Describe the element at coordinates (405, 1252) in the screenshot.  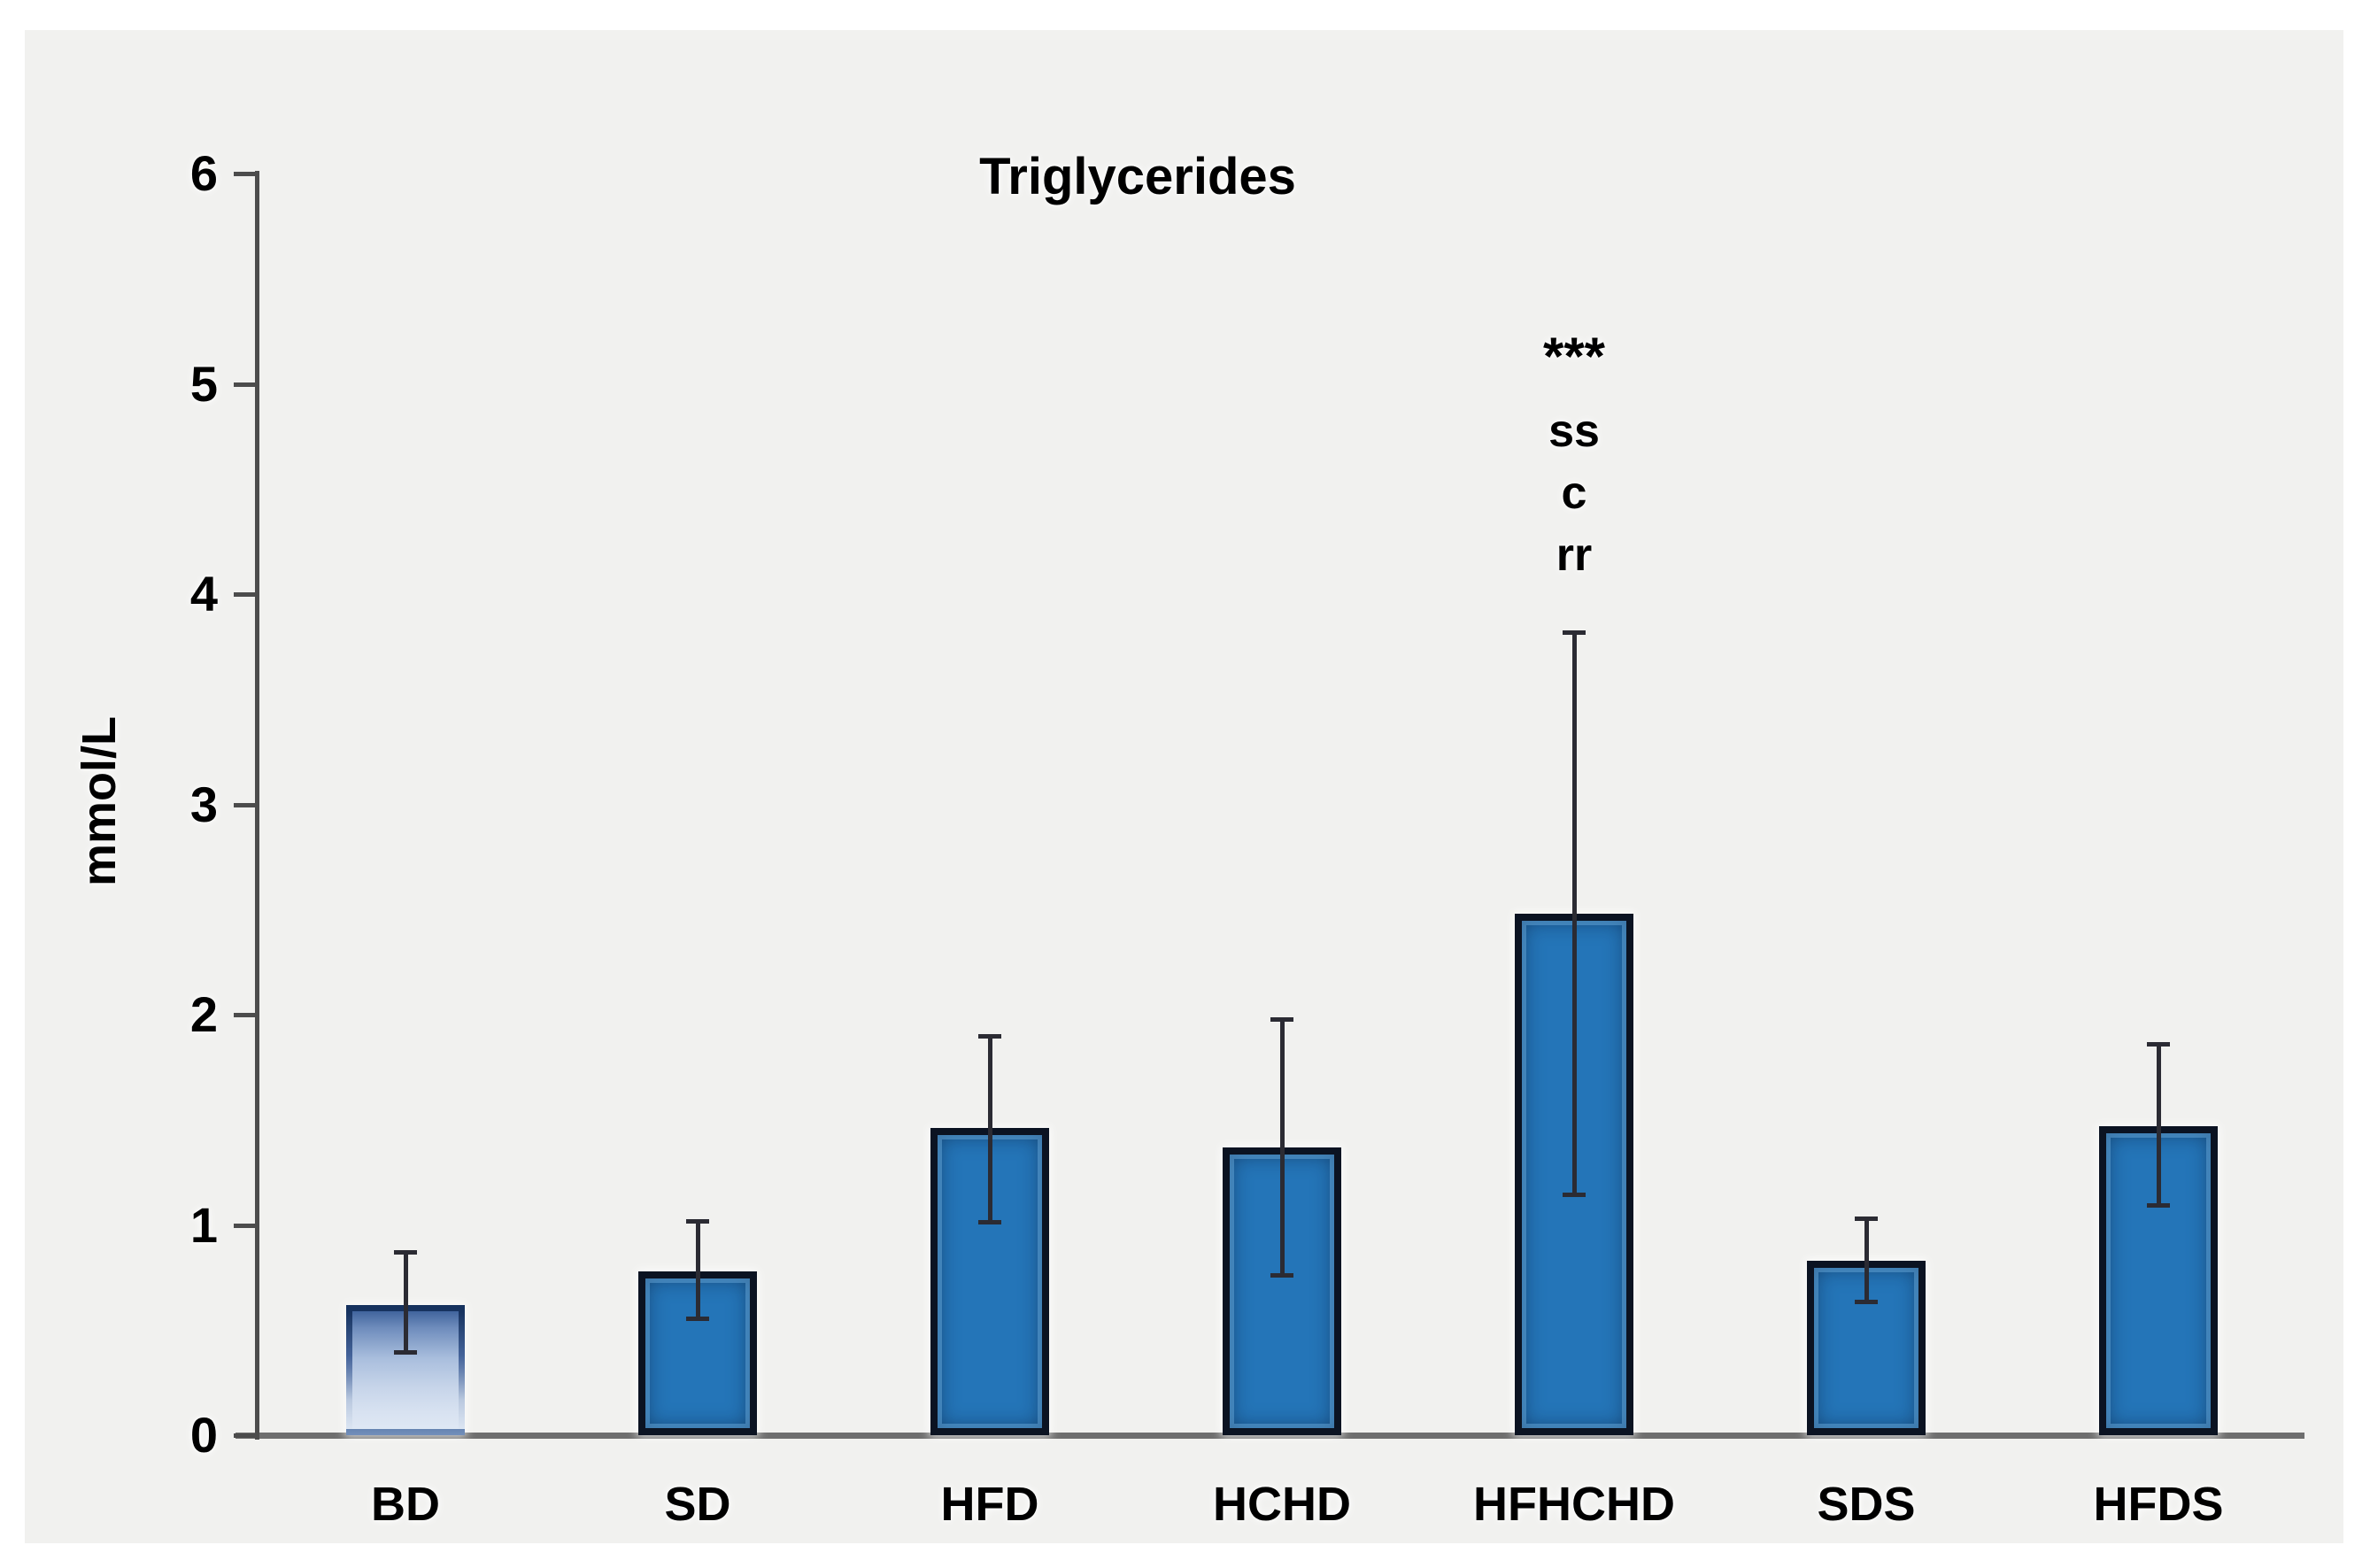
I see `error-bar-cap-top-BD` at that location.